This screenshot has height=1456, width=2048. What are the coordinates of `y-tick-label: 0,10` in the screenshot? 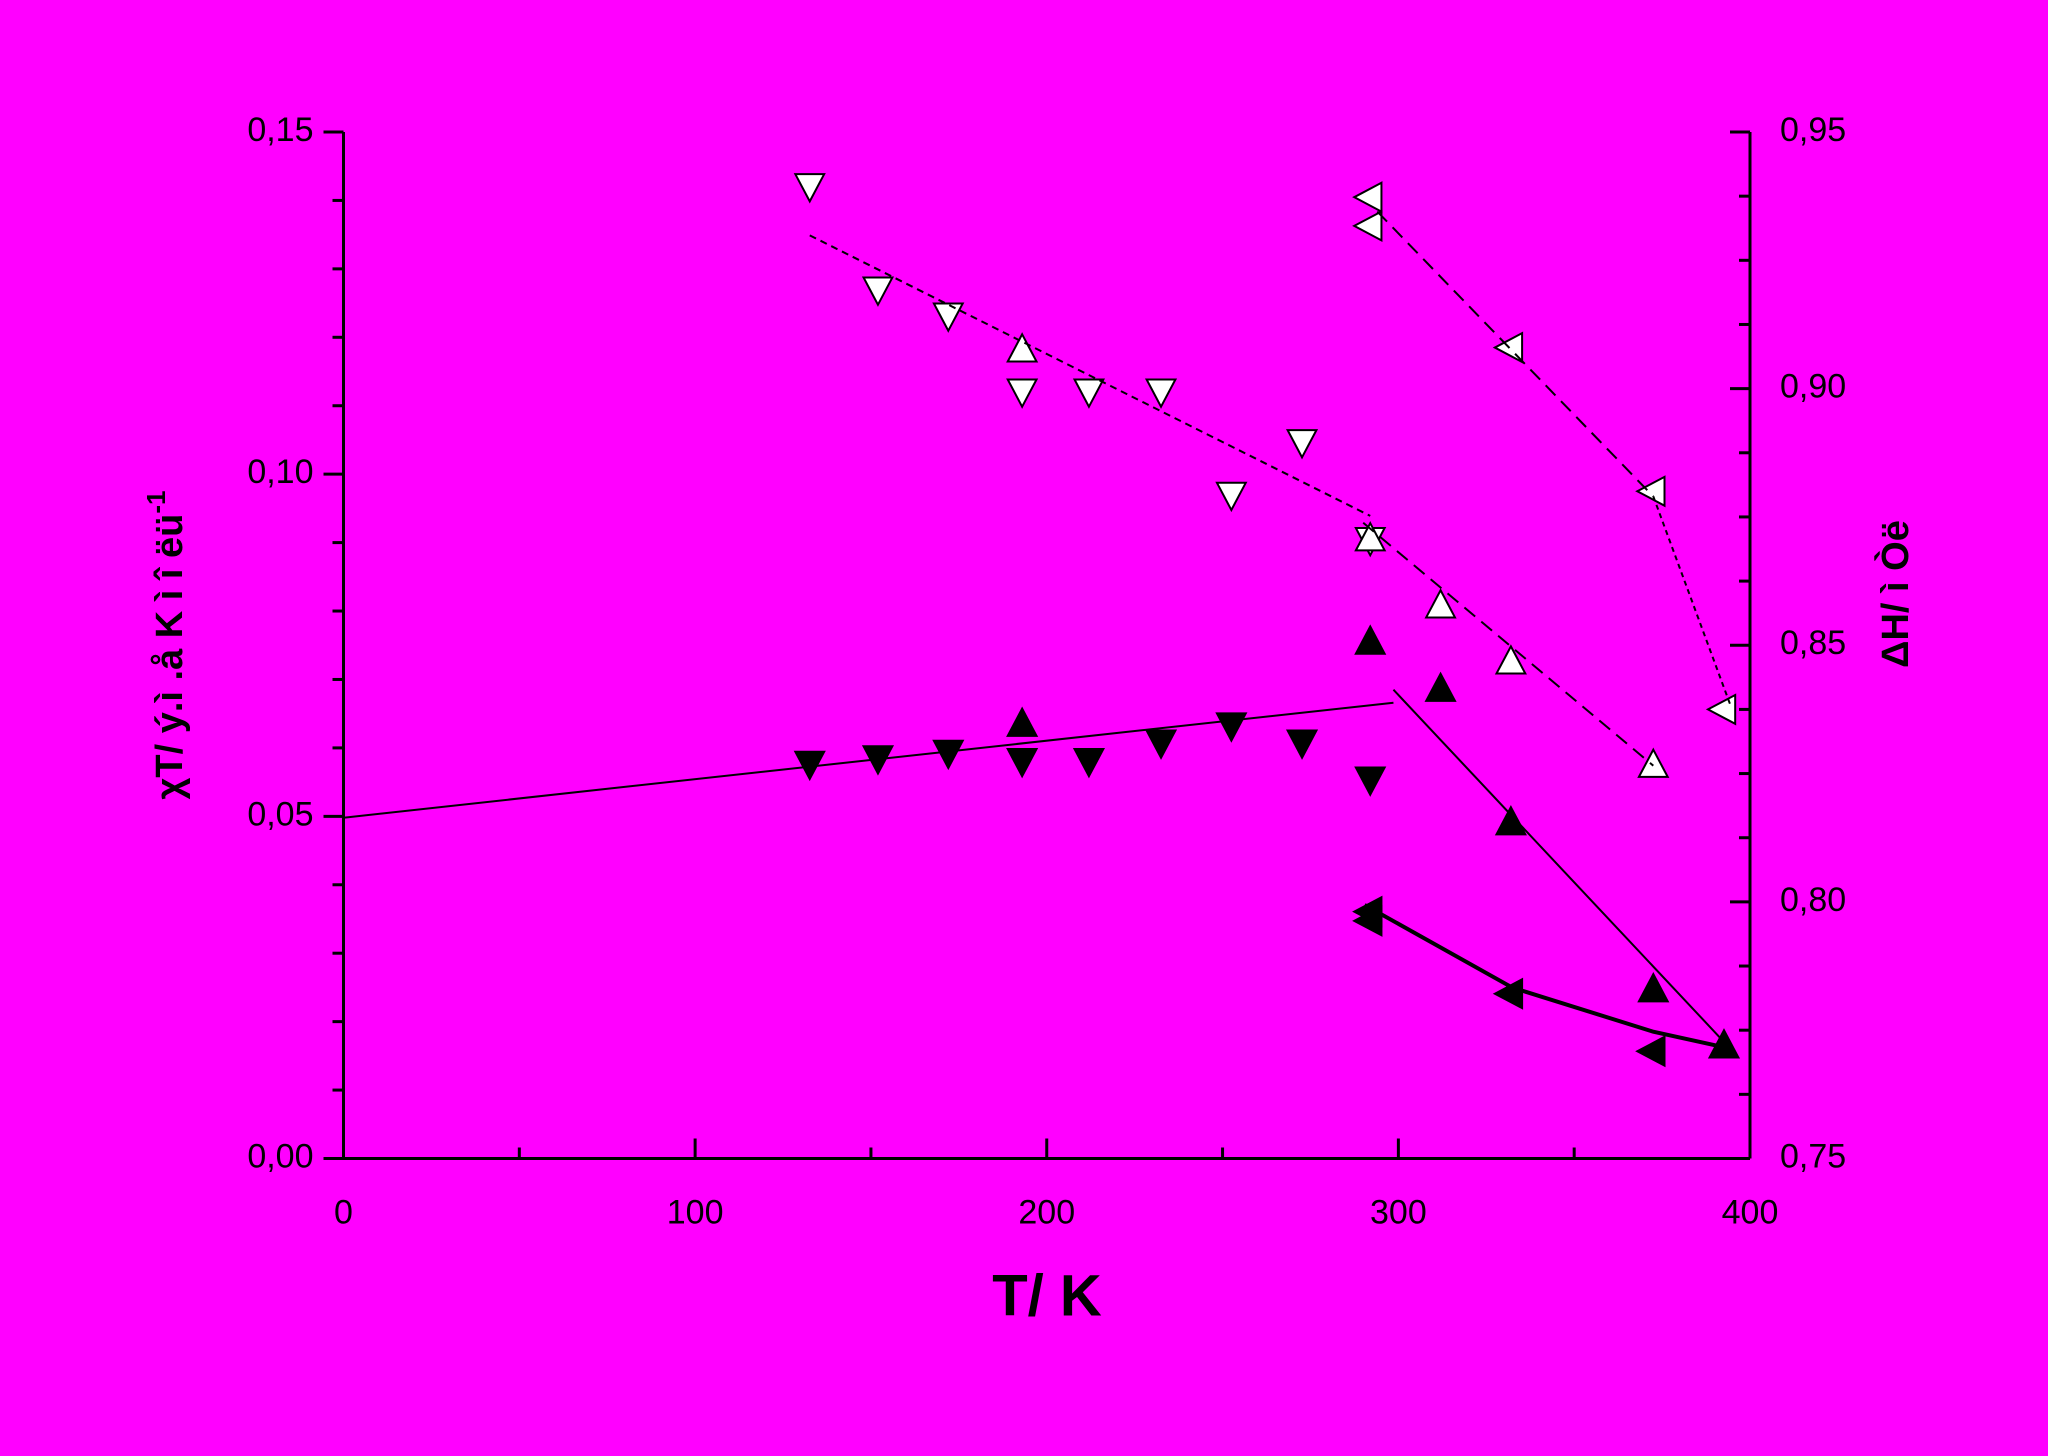 It's located at (280, 472).